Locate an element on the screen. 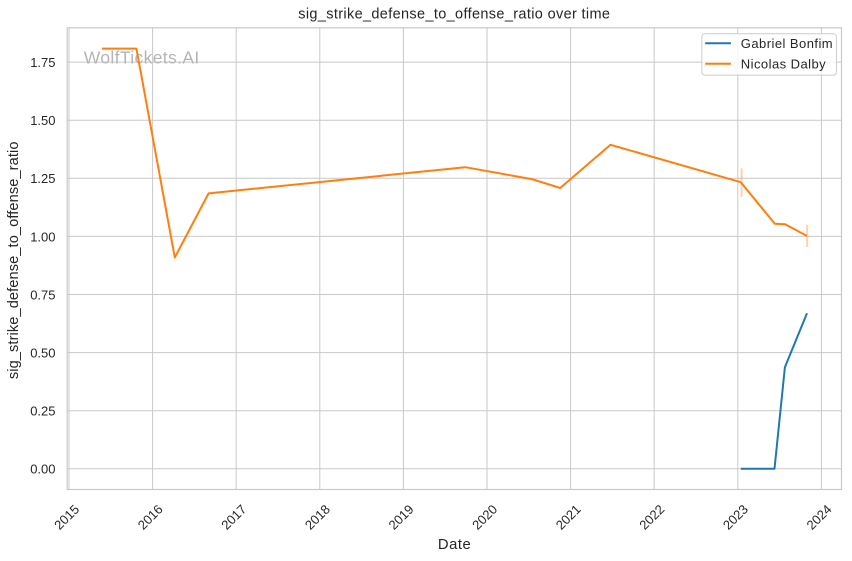  svg-text: 1.50 is located at coordinates (42, 120).